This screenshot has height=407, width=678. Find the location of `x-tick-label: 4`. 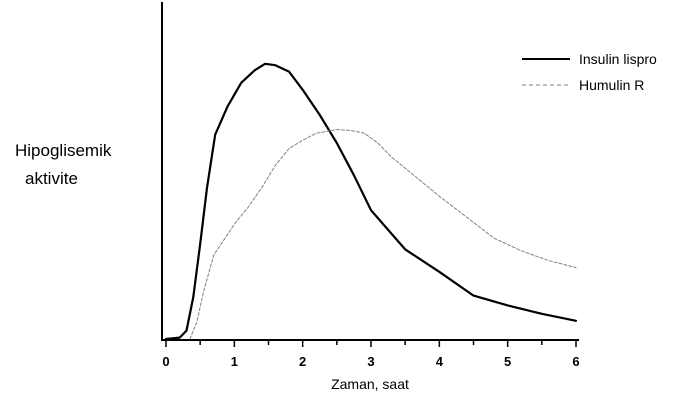

x-tick-label: 4 is located at coordinates (440, 361).